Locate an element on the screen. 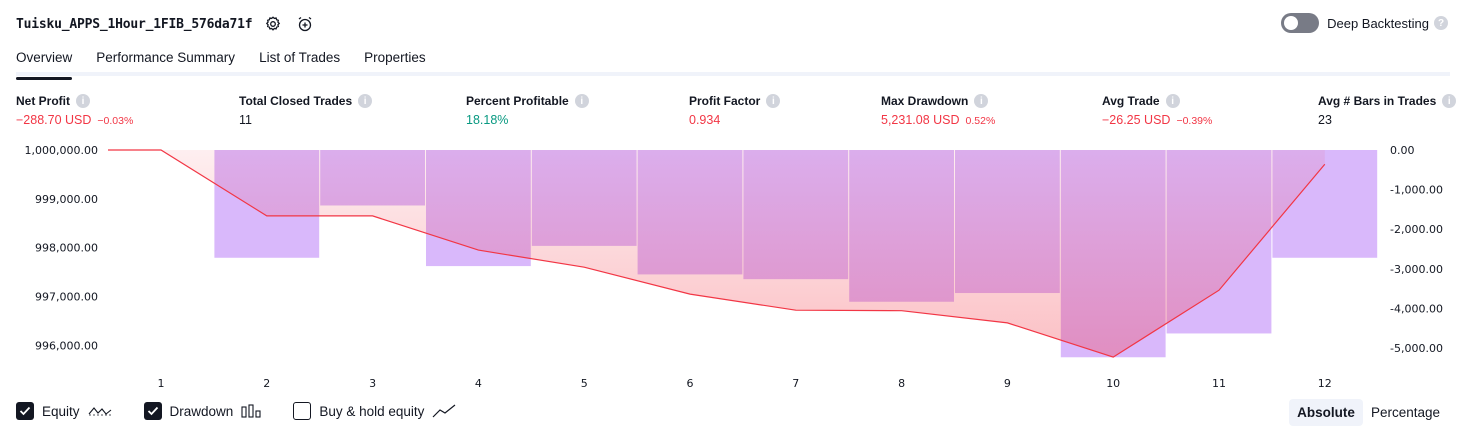  tab-properties: Properties is located at coordinates (395, 57).